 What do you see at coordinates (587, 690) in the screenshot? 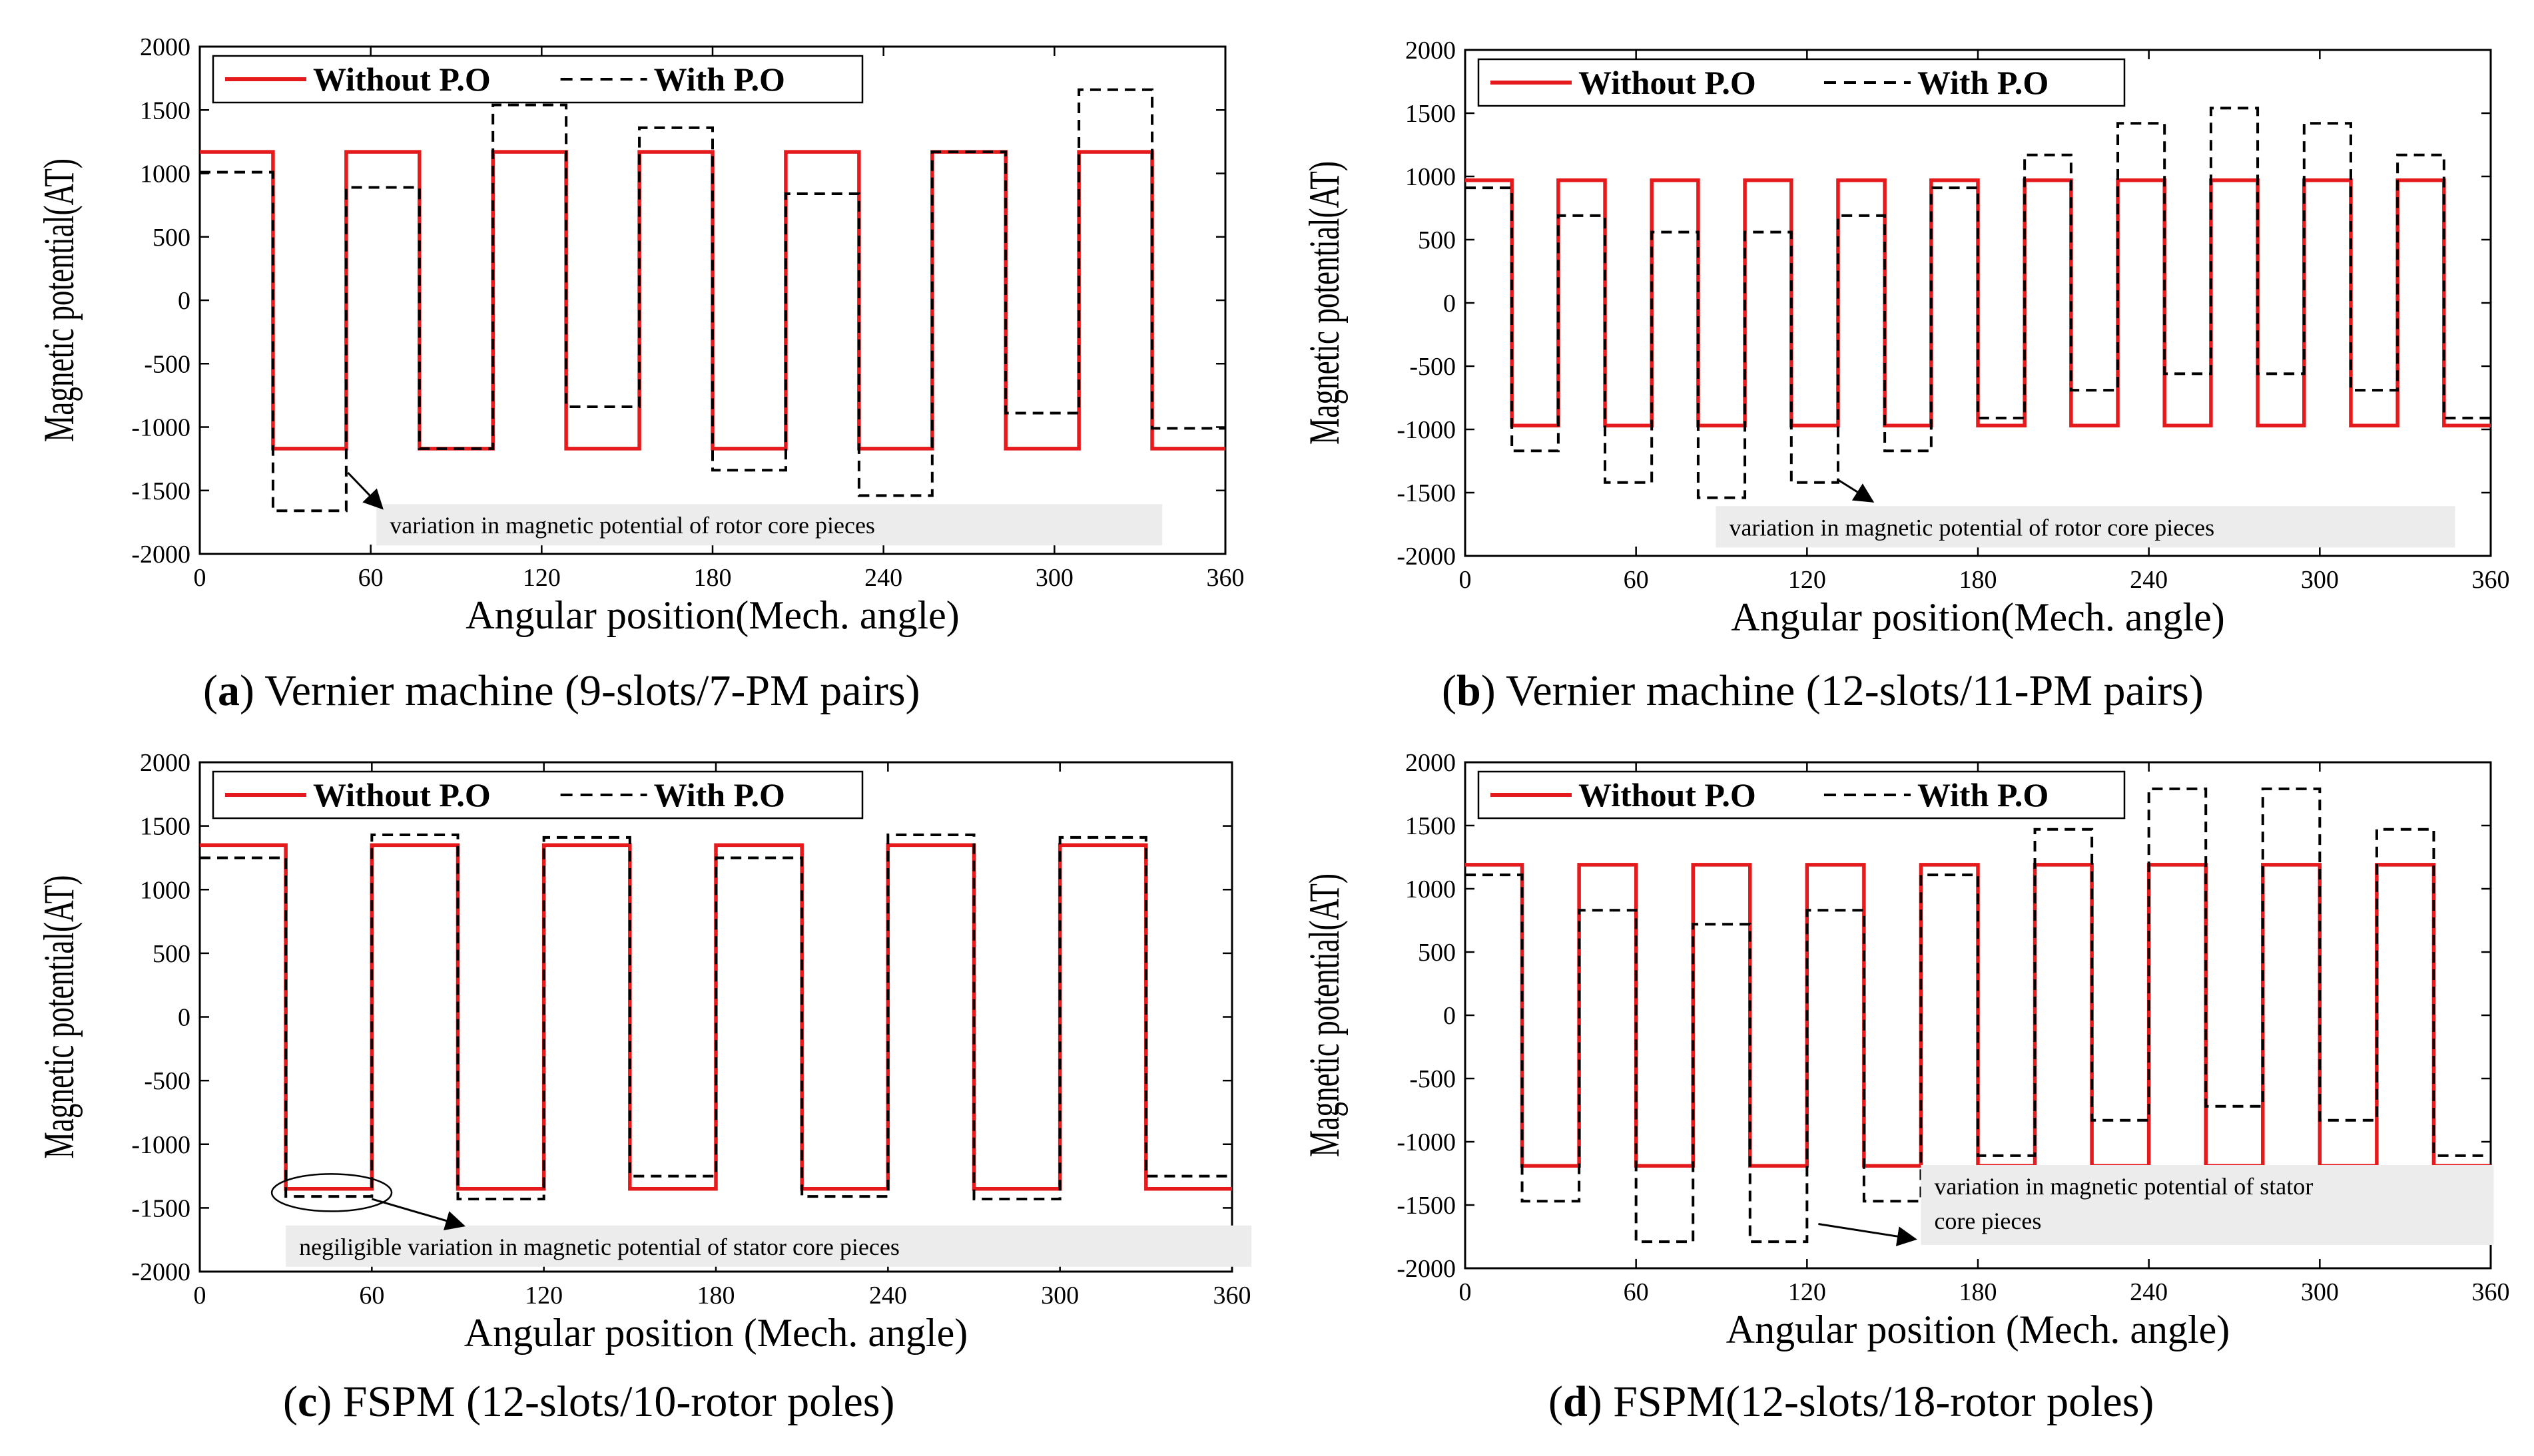
I see `caption-a-text: Vernier machine (9-slots/7-PM pairs)` at bounding box center [587, 690].